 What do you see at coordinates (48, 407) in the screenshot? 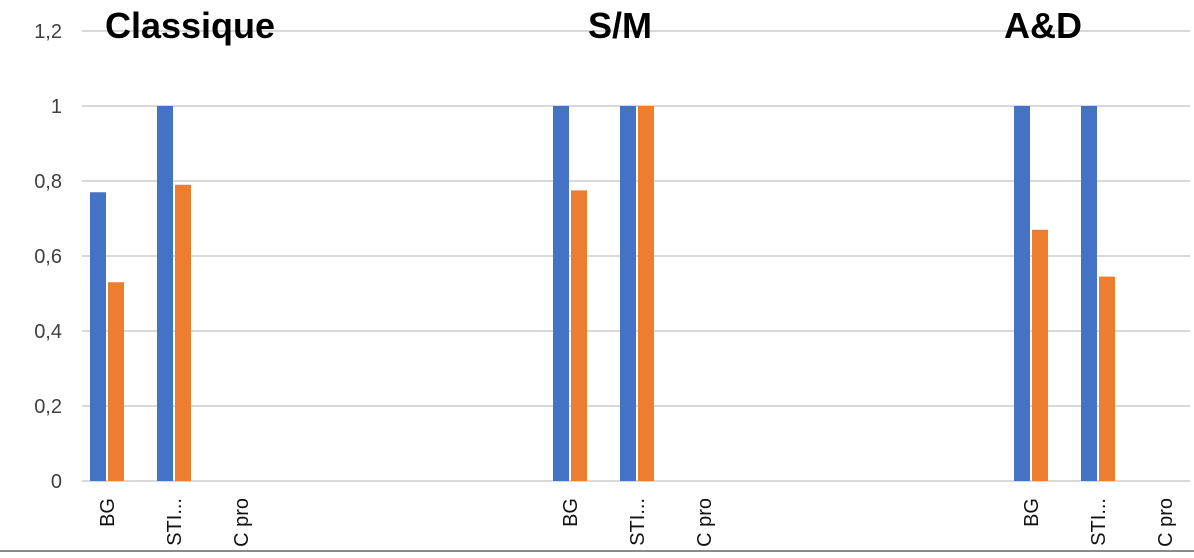
I see `y-tick-label: 0,2` at bounding box center [48, 407].